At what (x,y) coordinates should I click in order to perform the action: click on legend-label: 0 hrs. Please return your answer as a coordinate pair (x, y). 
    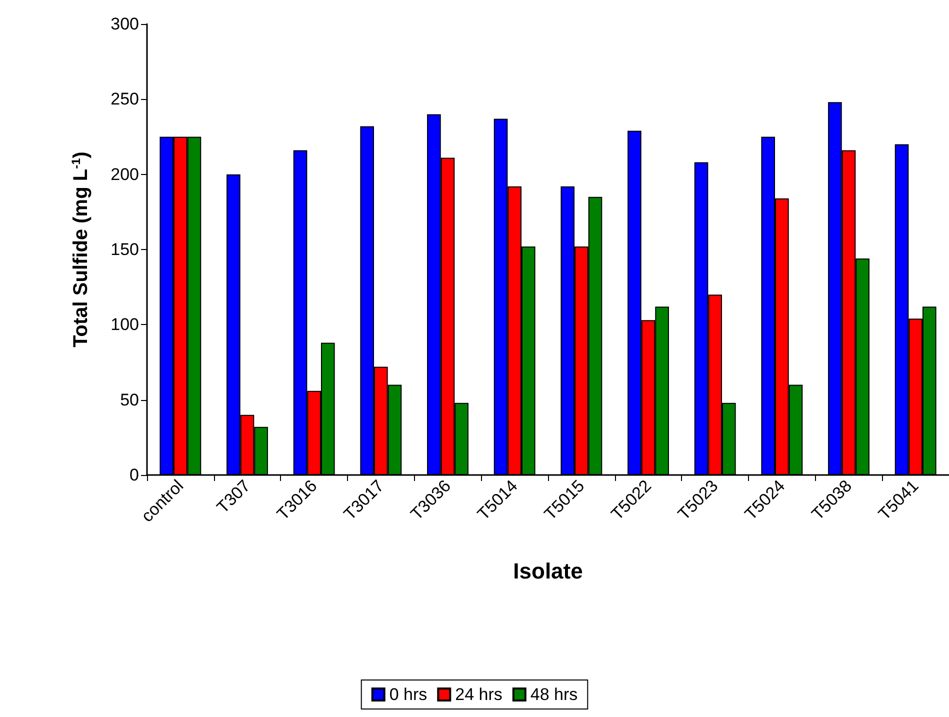
    Looking at the image, I should click on (408, 694).